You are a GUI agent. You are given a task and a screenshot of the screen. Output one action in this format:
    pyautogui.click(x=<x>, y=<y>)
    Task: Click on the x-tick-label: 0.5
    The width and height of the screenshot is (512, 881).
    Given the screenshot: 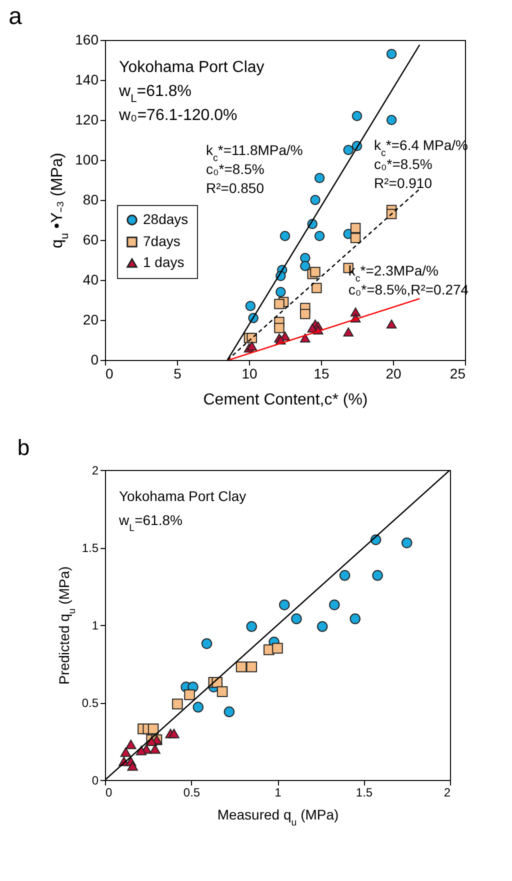 What is the action you would take?
    pyautogui.click(x=191, y=793)
    